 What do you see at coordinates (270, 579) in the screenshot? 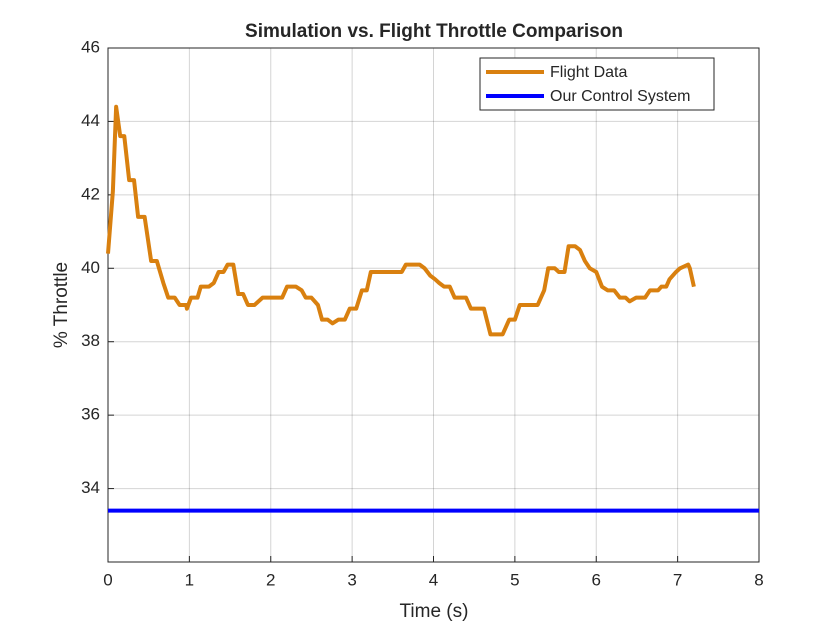
I see `x-tick-label: 2` at bounding box center [270, 579].